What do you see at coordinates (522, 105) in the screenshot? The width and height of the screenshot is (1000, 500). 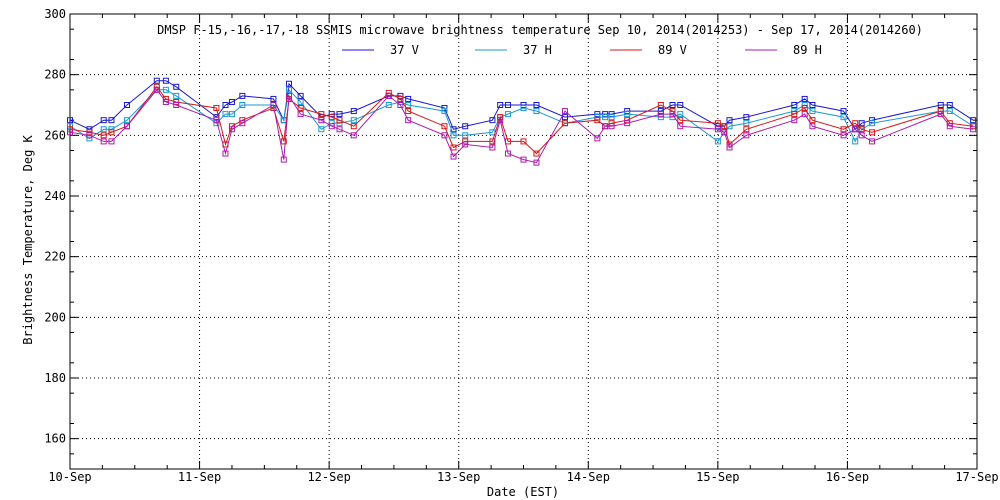 I see `series-37-v` at bounding box center [522, 105].